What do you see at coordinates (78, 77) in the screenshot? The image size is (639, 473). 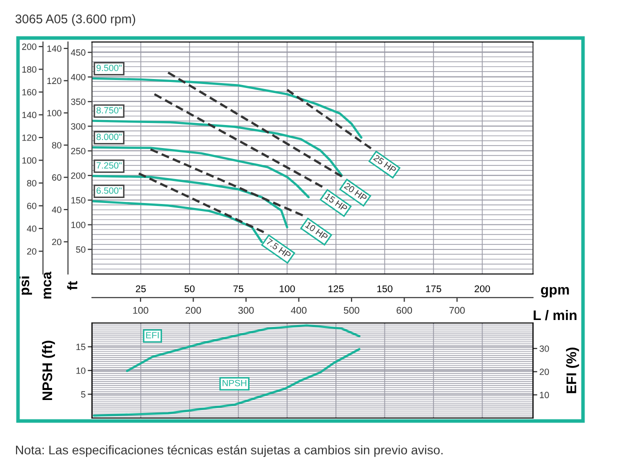 I see `y-tick-label: 400` at bounding box center [78, 77].